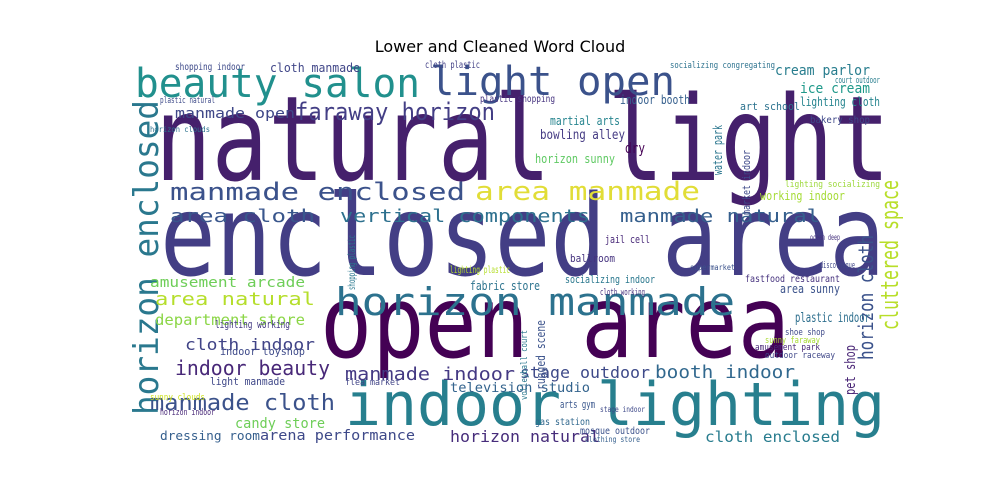  What do you see at coordinates (592, 258) in the screenshot?
I see `word: ballroom` at bounding box center [592, 258].